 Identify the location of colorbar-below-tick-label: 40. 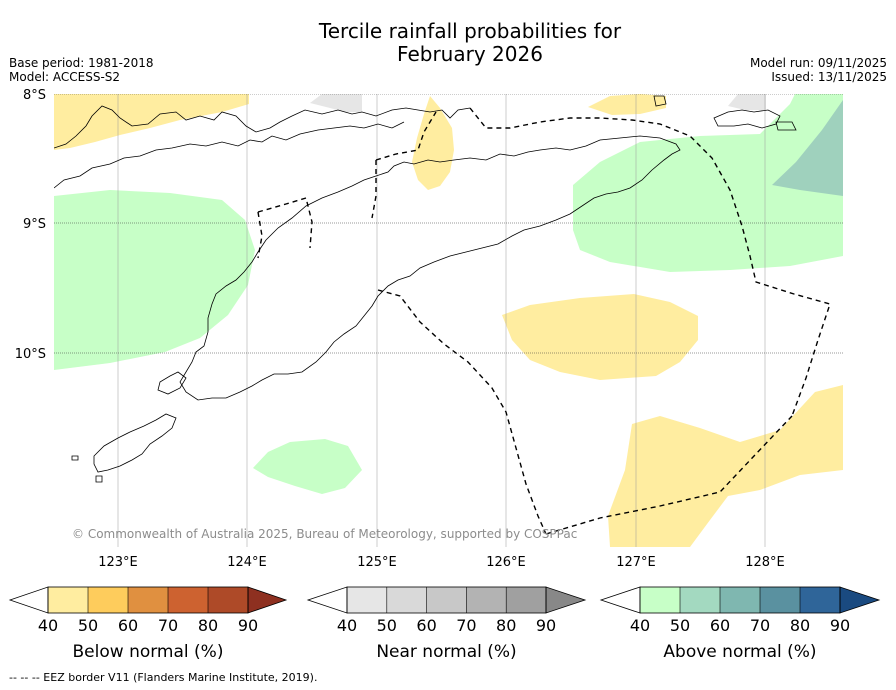
(48, 625).